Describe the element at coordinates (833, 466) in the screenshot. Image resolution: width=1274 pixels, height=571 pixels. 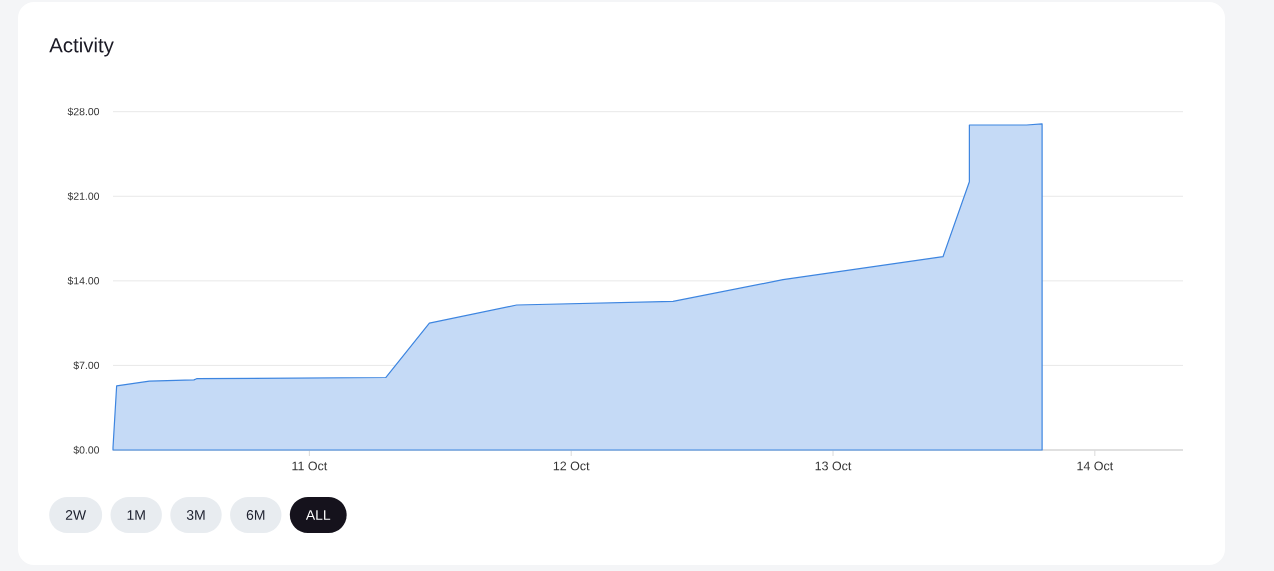
I see `x-tick-label: 13 Oct` at that location.